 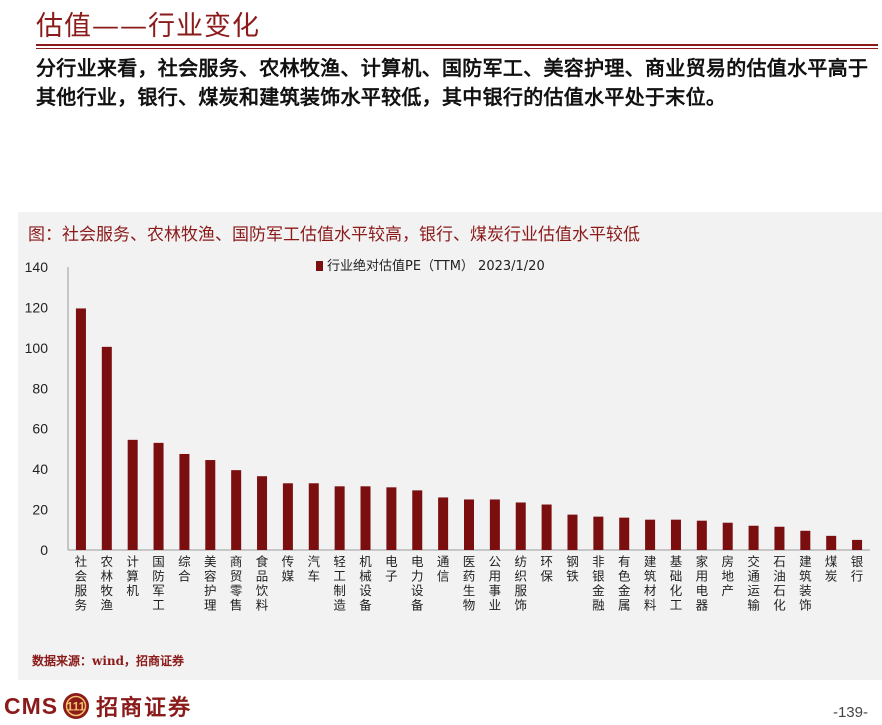 What do you see at coordinates (391, 569) in the screenshot?
I see `x-tick-label: 电子` at bounding box center [391, 569].